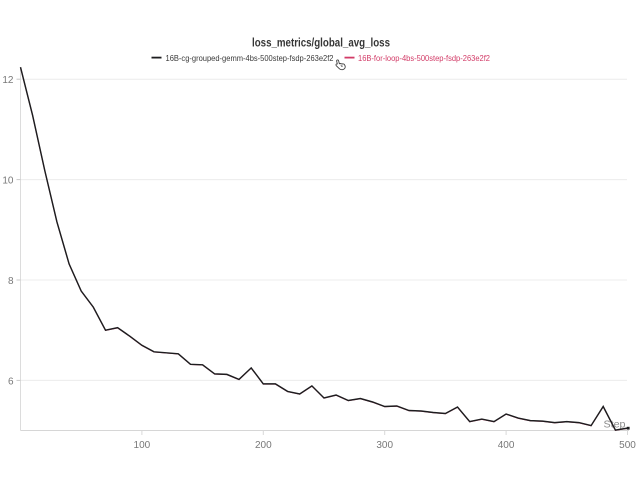 The width and height of the screenshot is (640, 480). Describe the element at coordinates (506, 445) in the screenshot. I see `svg-text: 400` at that location.